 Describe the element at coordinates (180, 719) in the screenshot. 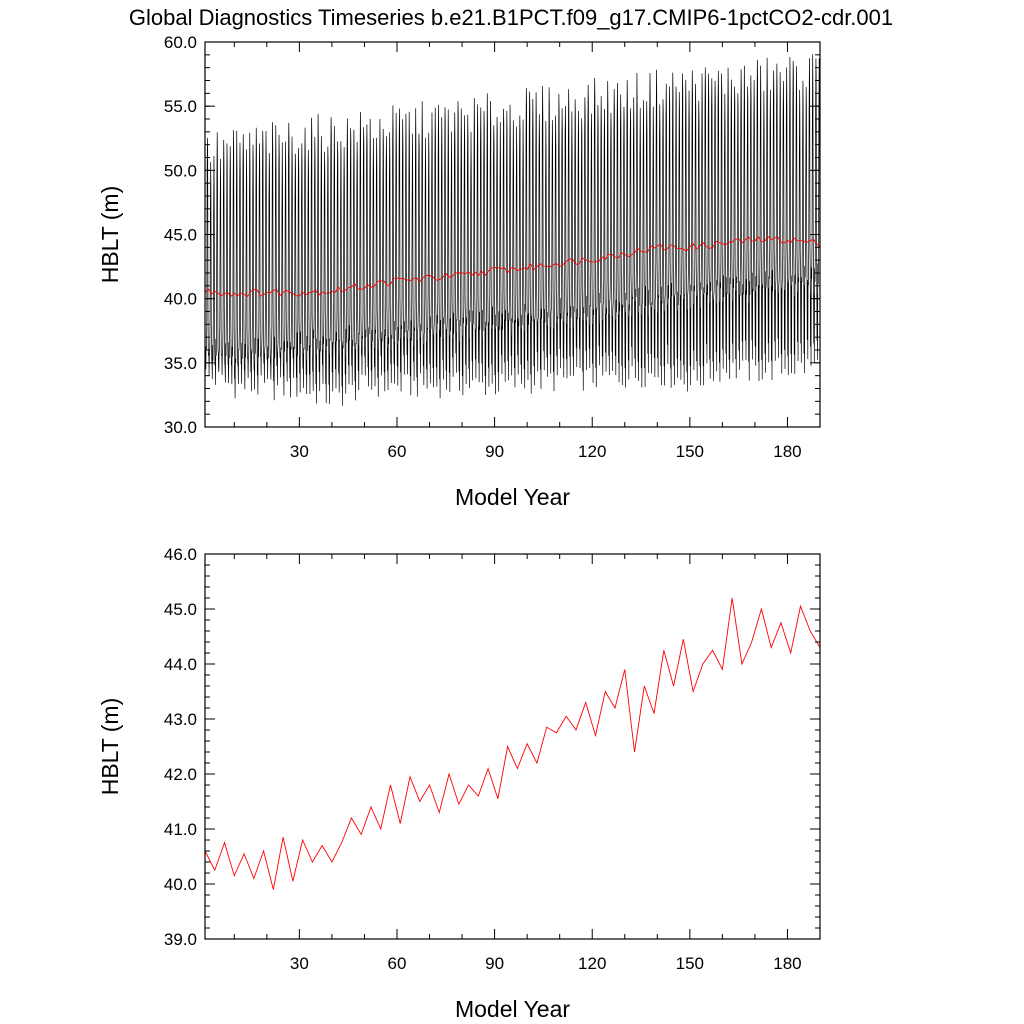

I see `y-tick-label: 43.0` at that location.